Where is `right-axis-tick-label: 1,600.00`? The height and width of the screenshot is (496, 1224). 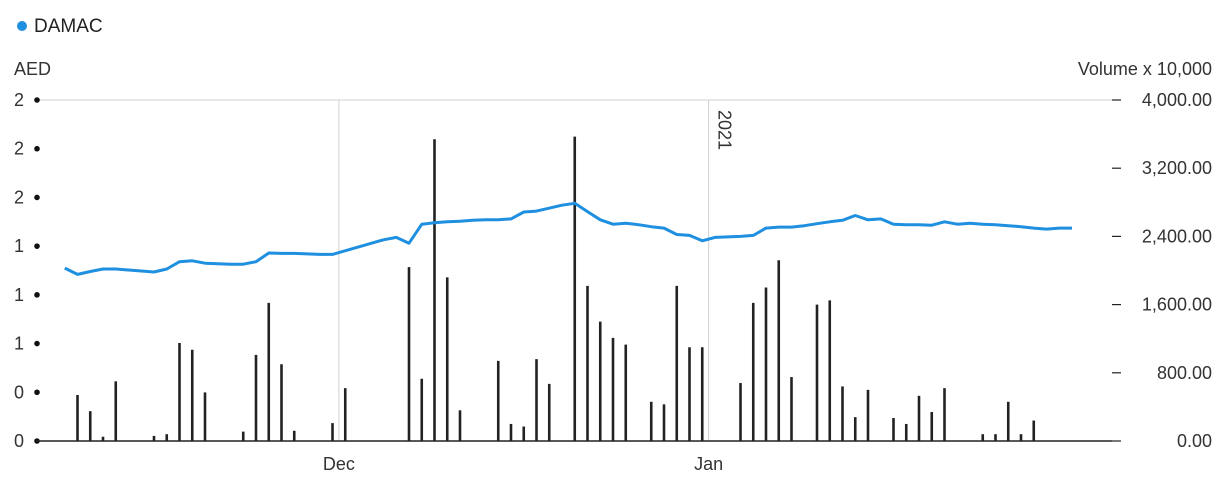
right-axis-tick-label: 1,600.00 is located at coordinates (1177, 305).